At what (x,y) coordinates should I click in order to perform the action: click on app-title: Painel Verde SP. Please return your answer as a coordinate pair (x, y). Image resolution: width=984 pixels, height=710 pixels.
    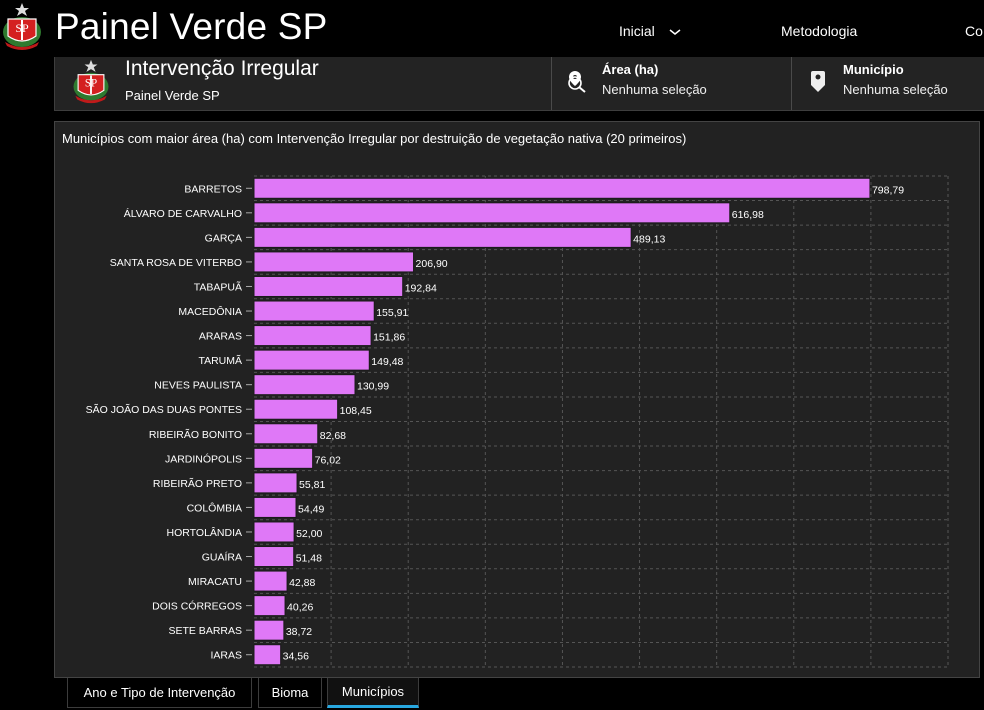
    Looking at the image, I should click on (191, 26).